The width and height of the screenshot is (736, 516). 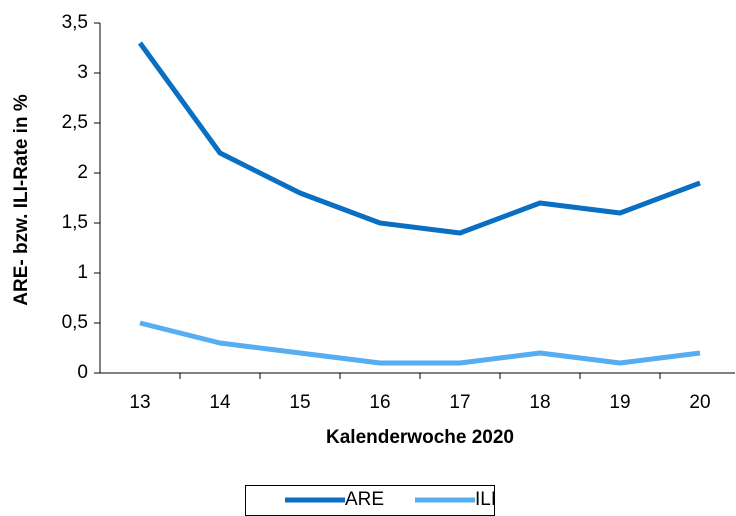 I want to click on x-tick-label: 17, so click(x=459, y=402).